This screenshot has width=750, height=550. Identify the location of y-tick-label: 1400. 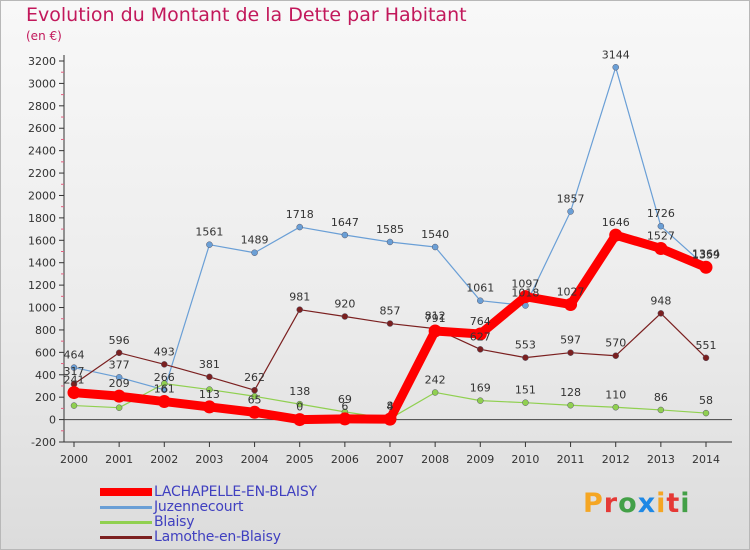
(42, 263).